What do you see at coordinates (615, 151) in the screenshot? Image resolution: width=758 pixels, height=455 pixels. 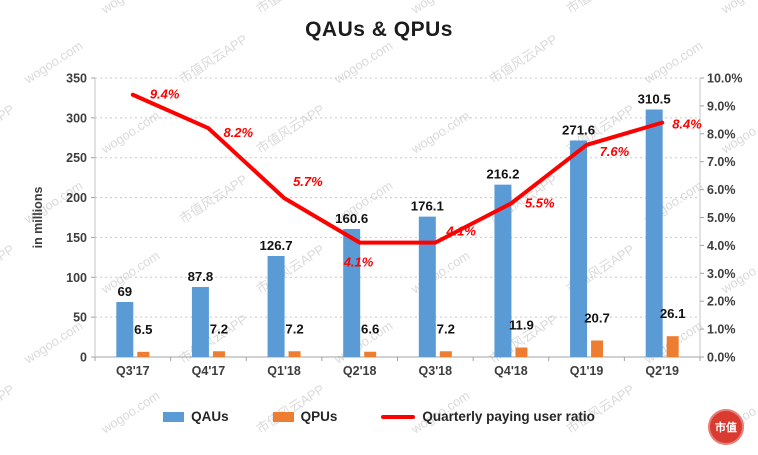 I see `ratio-label: 7.6%` at bounding box center [615, 151].